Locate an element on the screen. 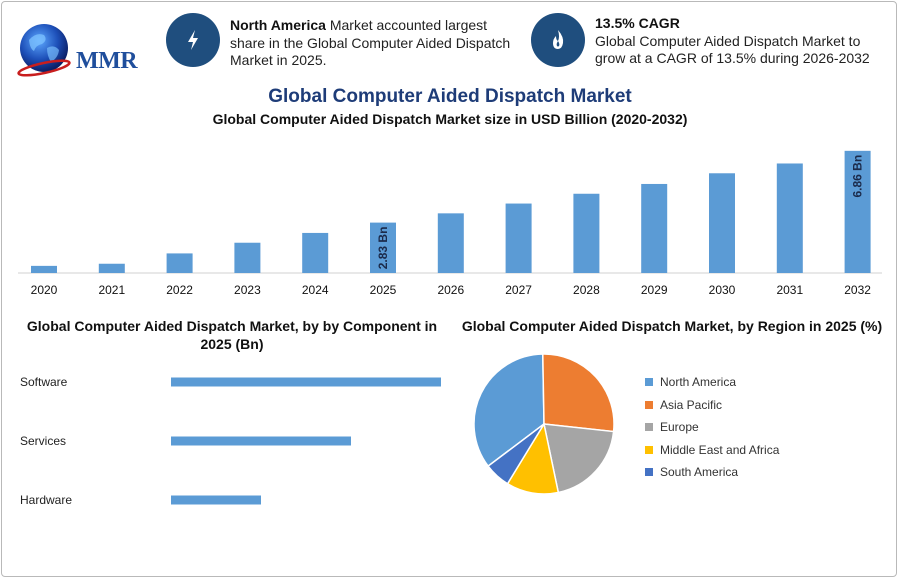 The width and height of the screenshot is (900, 580). bar-2023 is located at coordinates (247, 257).